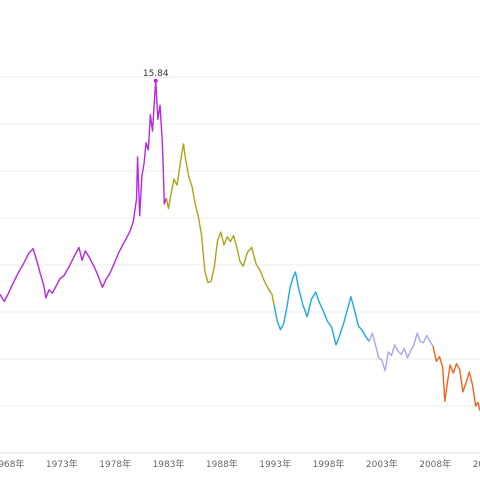 This screenshot has height=484, width=480. I want to click on x-tick-label: 2008年, so click(435, 464).